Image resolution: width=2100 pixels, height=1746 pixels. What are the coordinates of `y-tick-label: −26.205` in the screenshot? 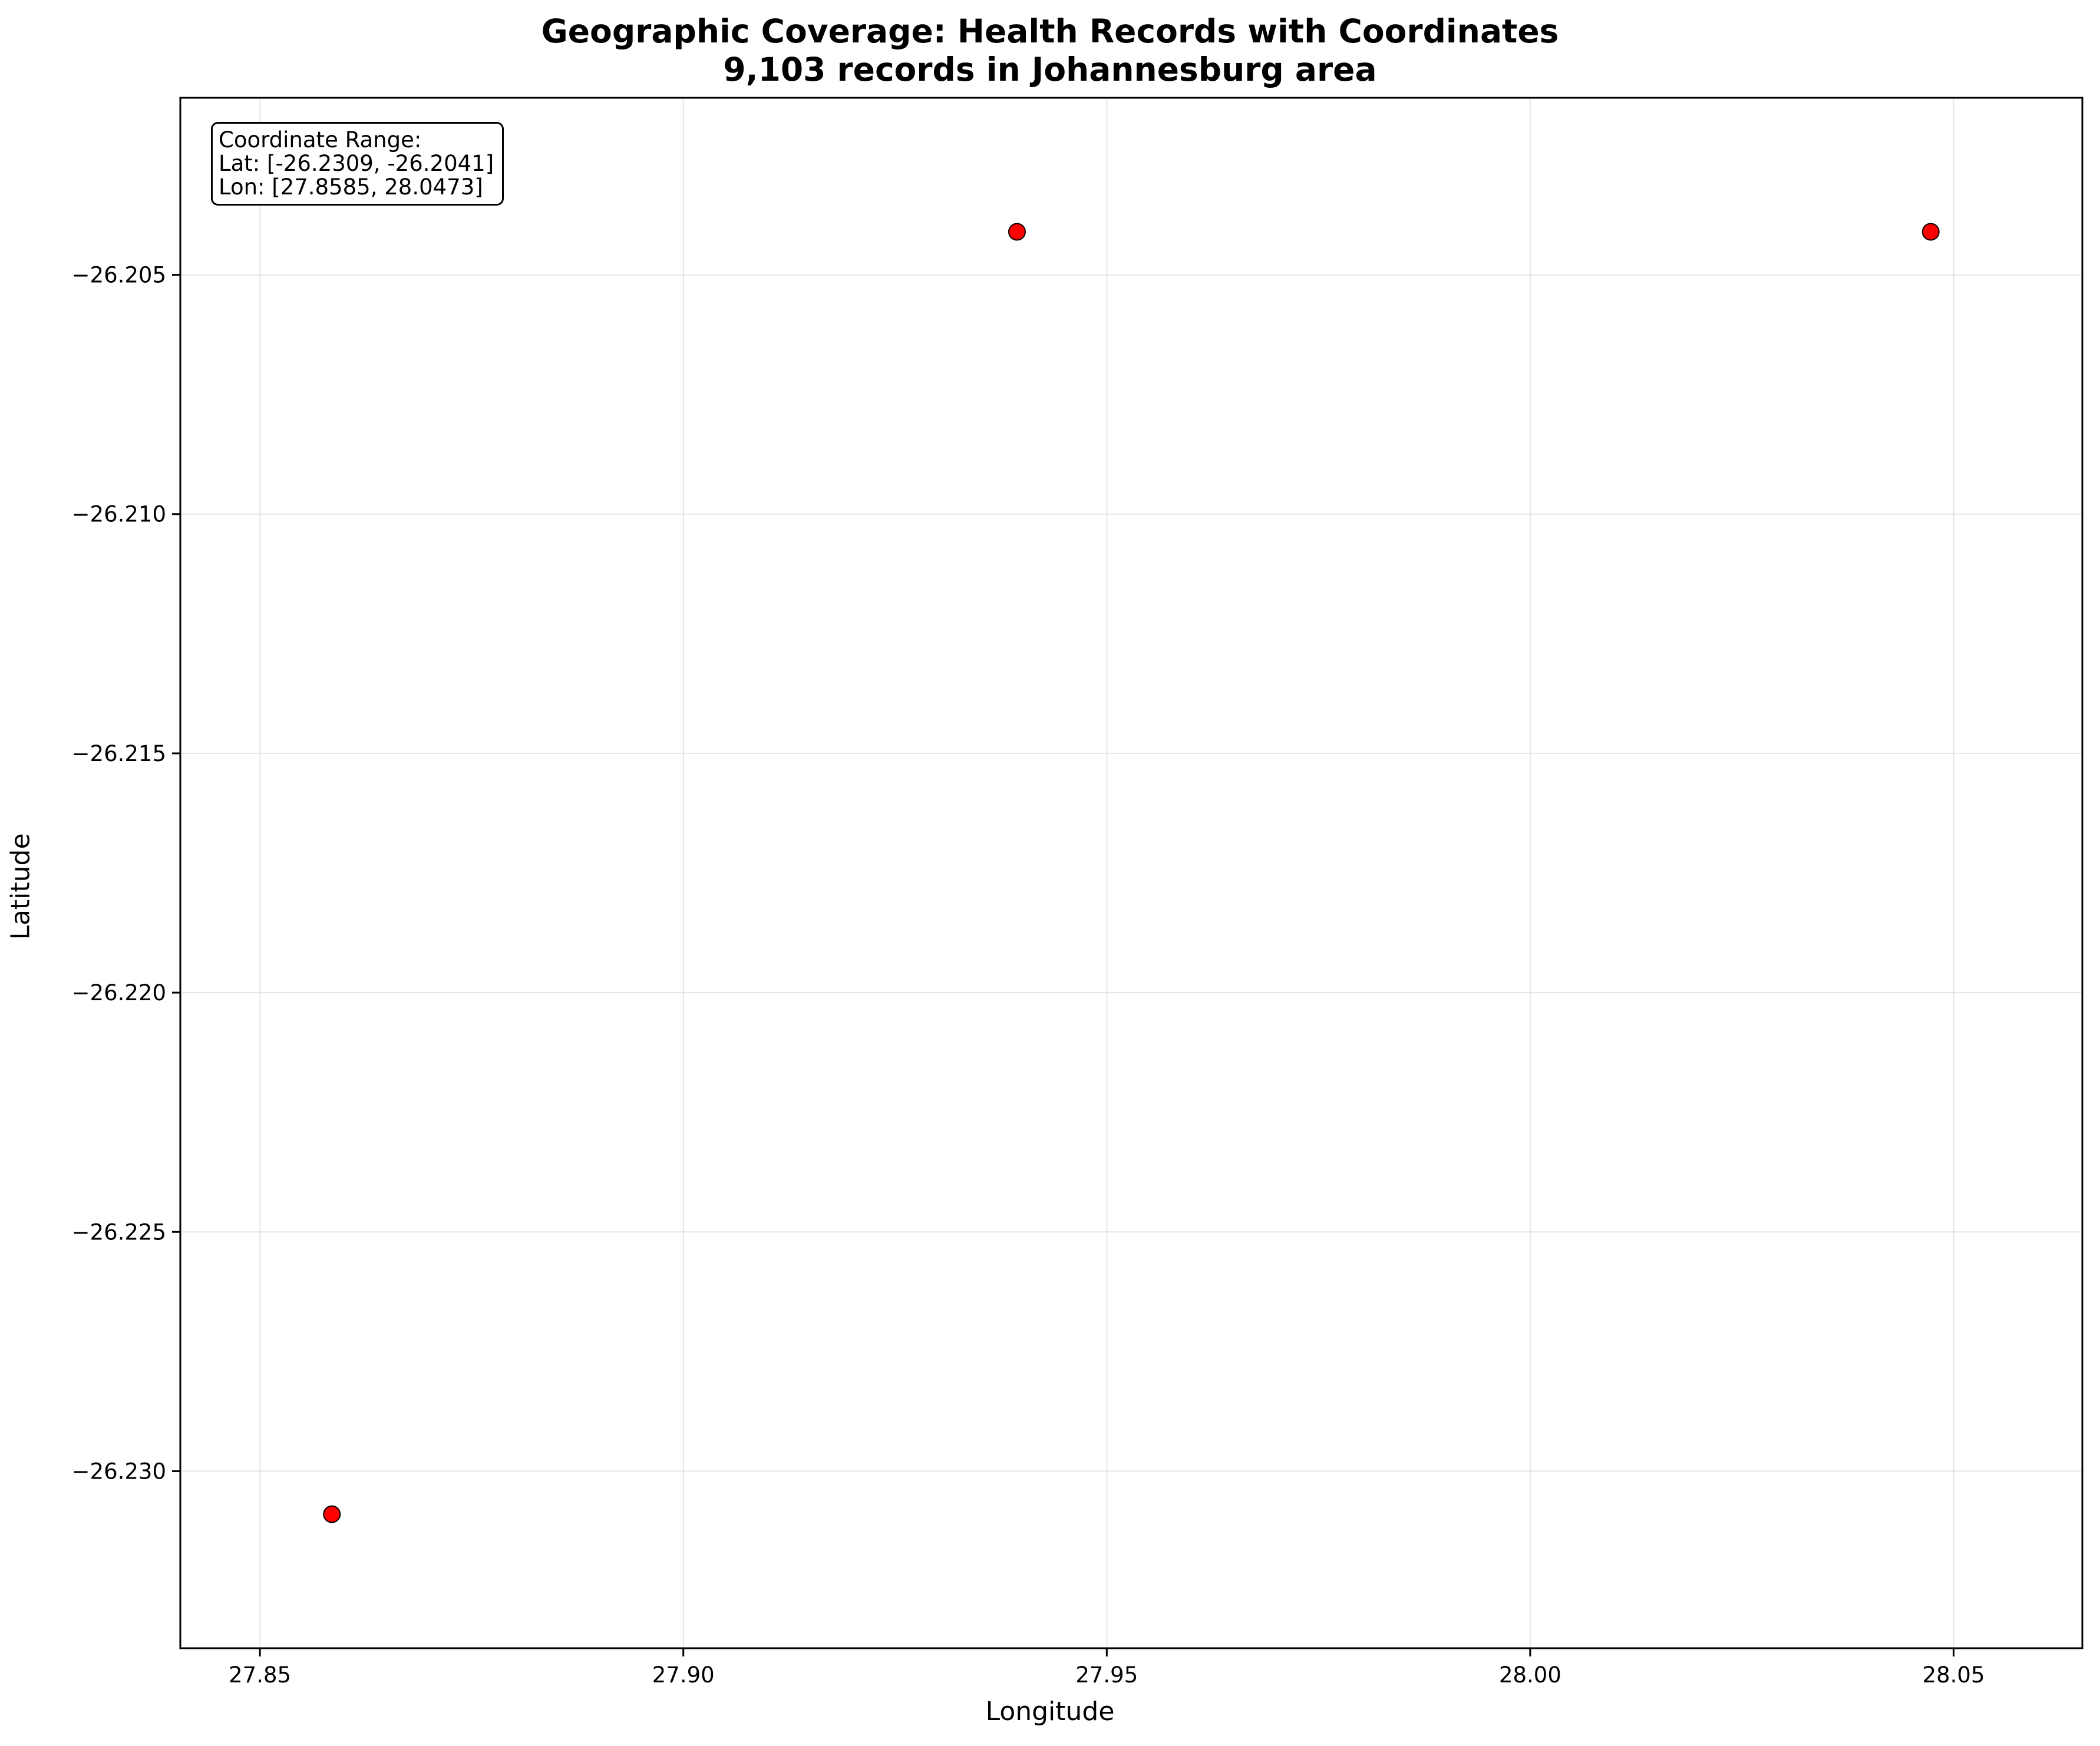 It's located at (119, 275).